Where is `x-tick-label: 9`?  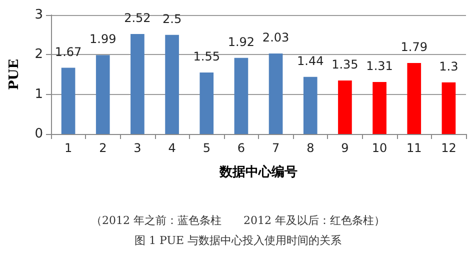 x-tick-label: 9 is located at coordinates (345, 148).